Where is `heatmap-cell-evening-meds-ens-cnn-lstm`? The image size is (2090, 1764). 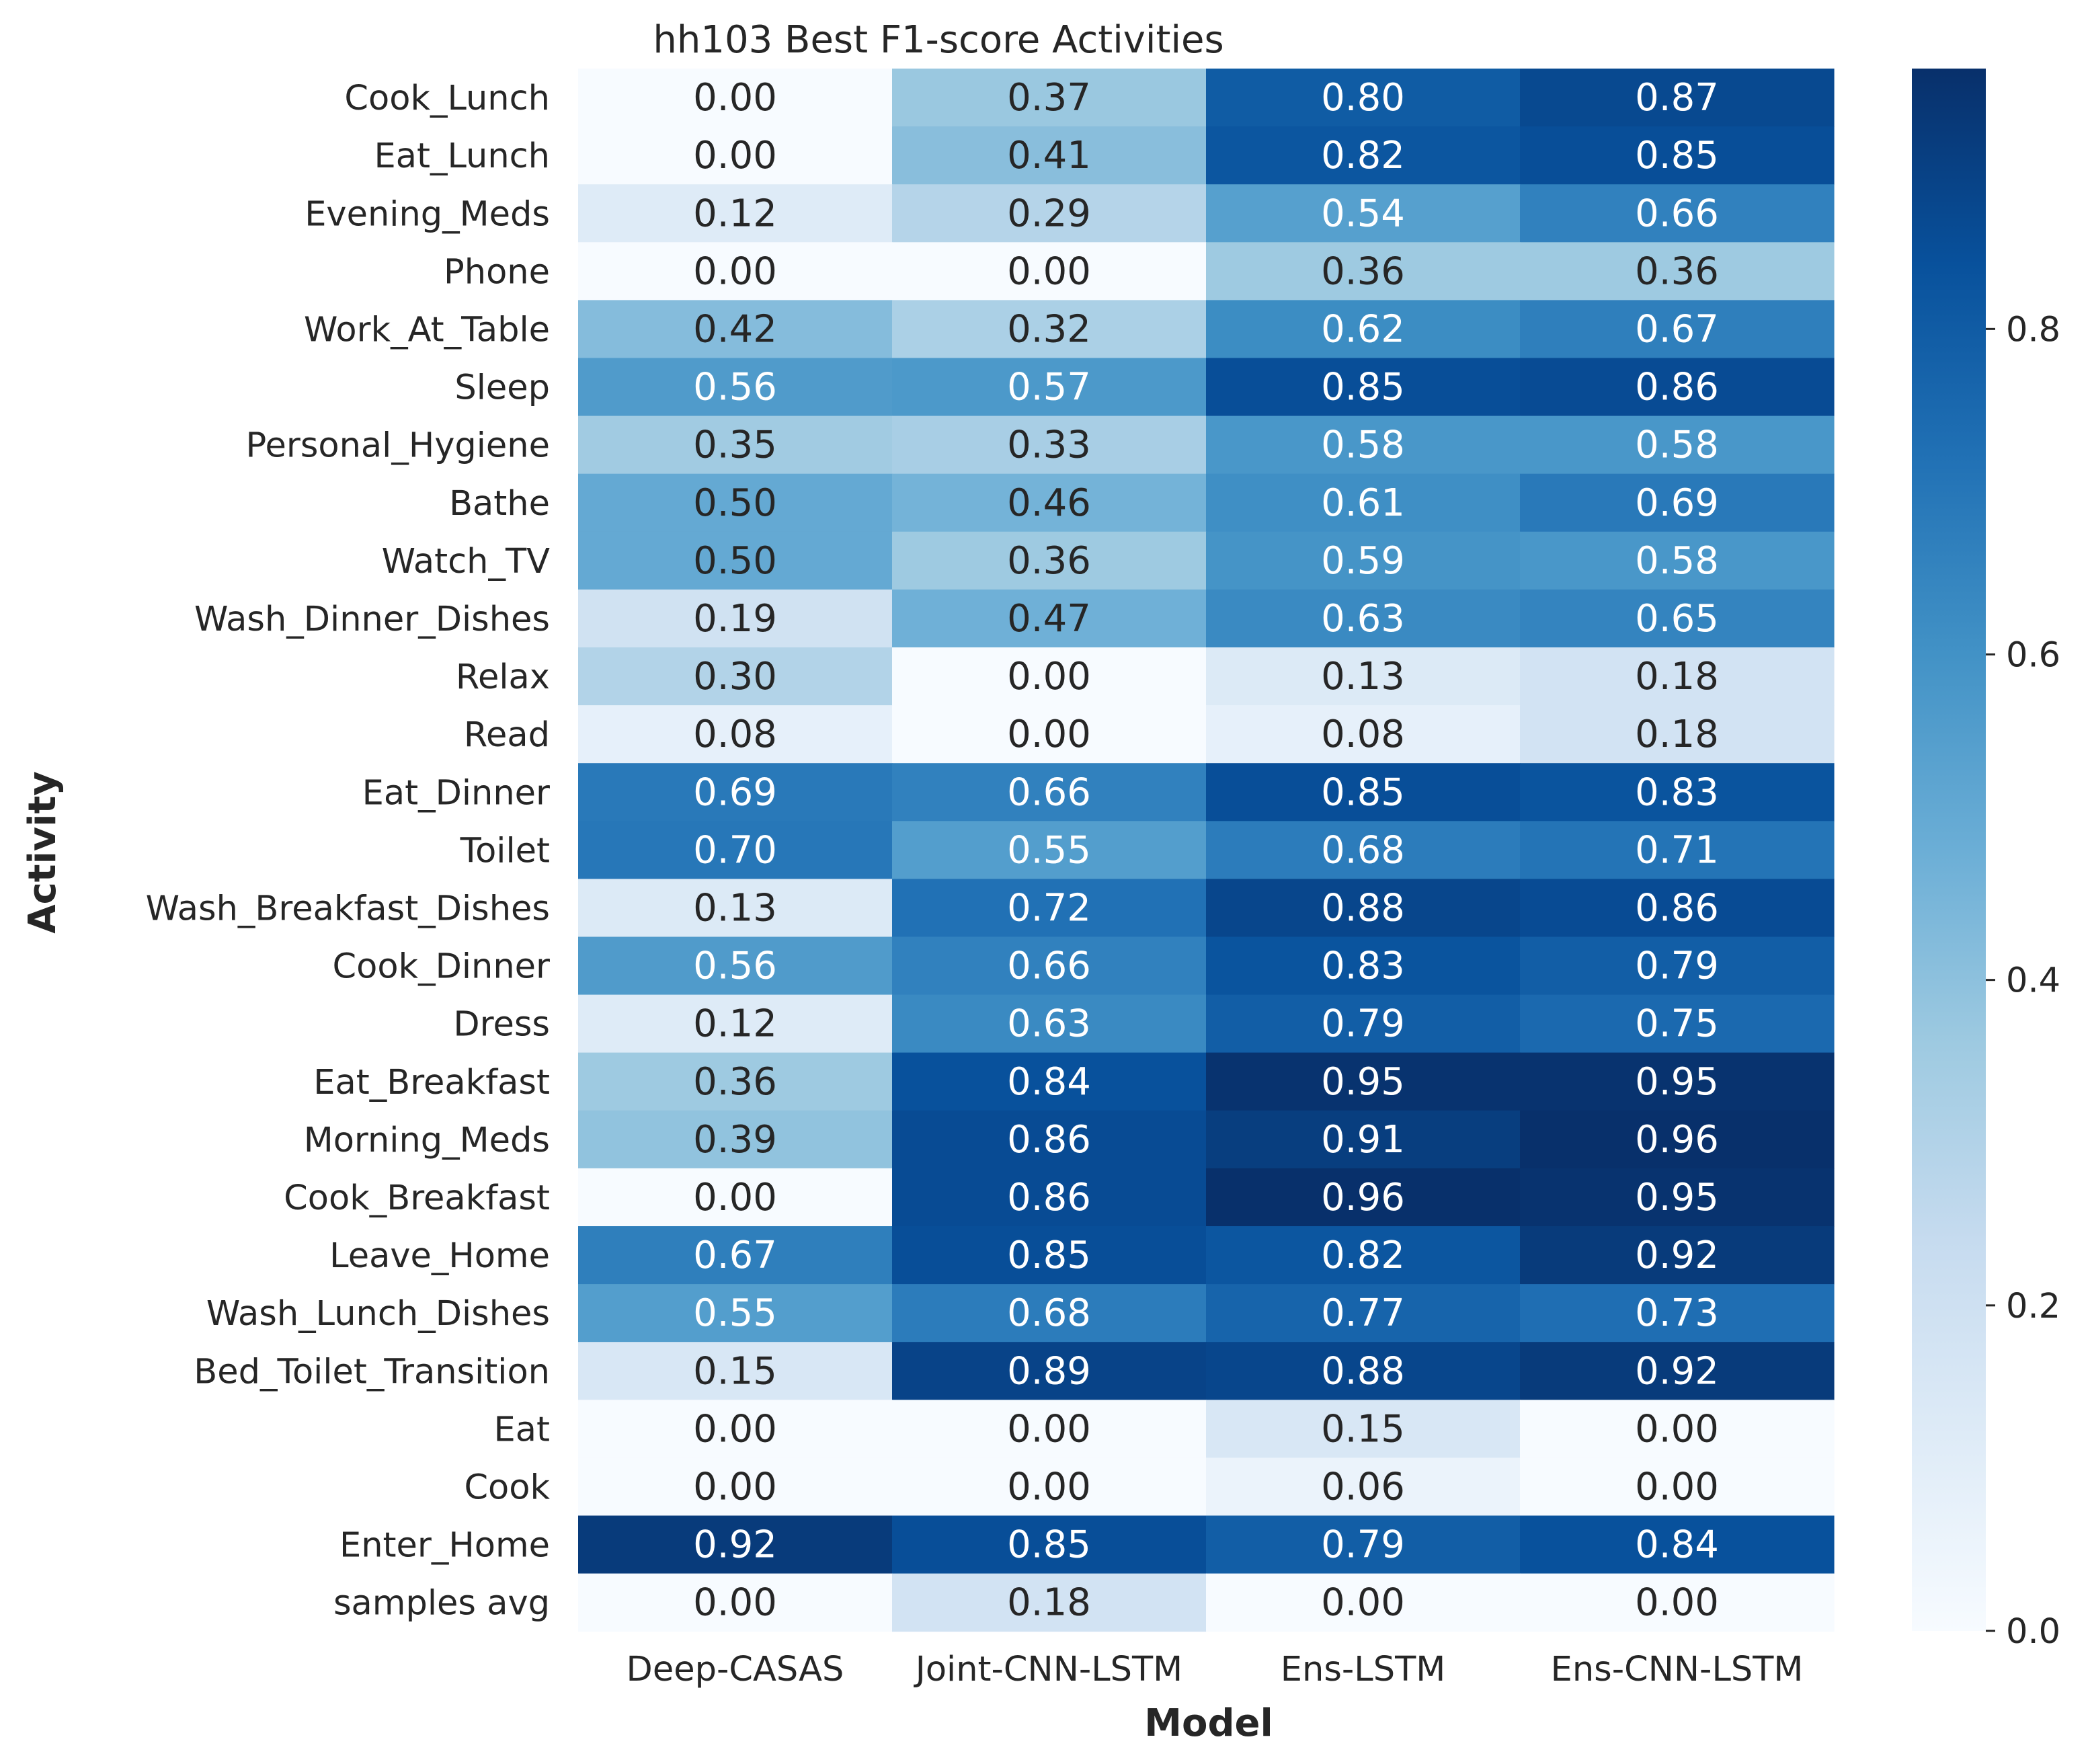 heatmap-cell-evening-meds-ens-cnn-lstm is located at coordinates (1677, 213).